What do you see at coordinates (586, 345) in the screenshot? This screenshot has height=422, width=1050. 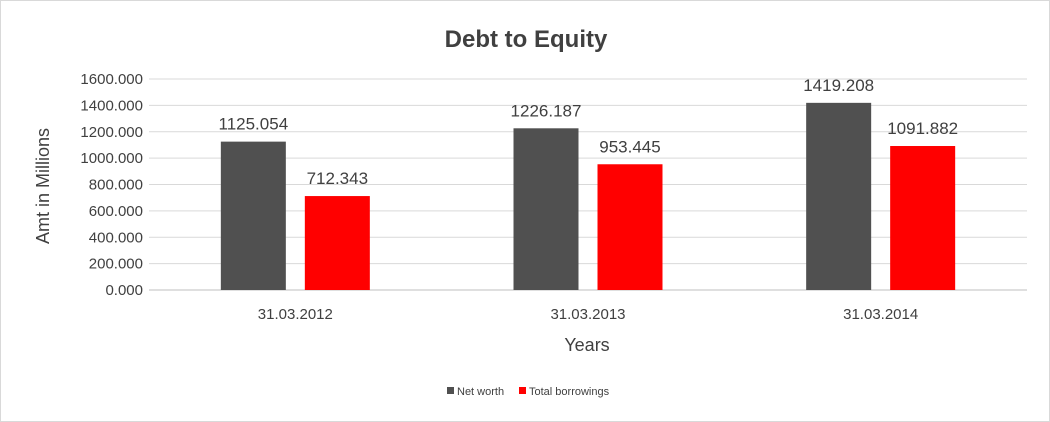 I see `x-axis-title: Years` at bounding box center [586, 345].